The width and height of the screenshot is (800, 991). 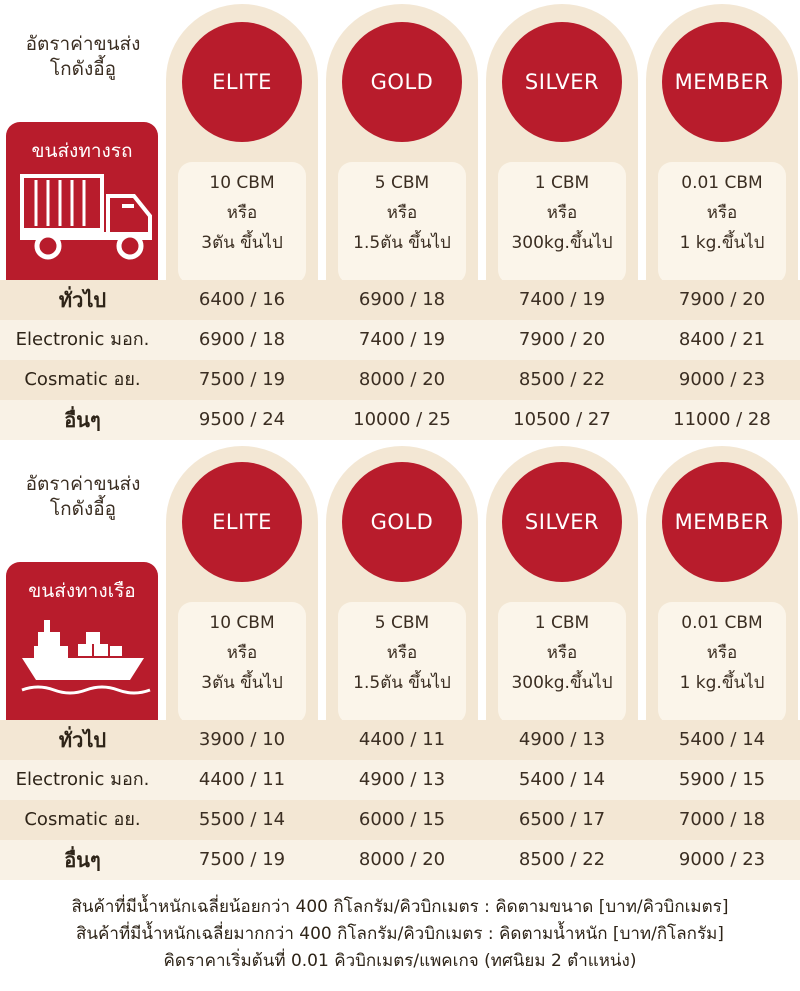 I want to click on transport-label: ขนส่งทางรถ, so click(x=82, y=151).